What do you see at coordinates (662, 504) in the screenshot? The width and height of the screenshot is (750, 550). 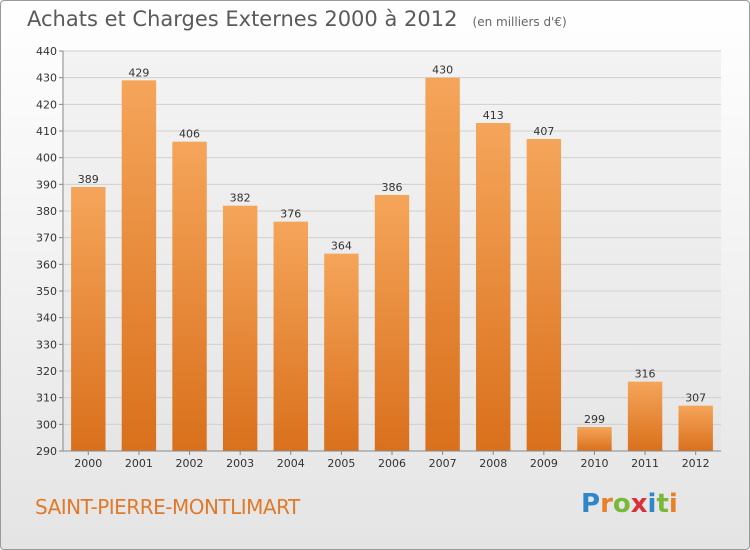 I see `logo-letter: t` at bounding box center [662, 504].